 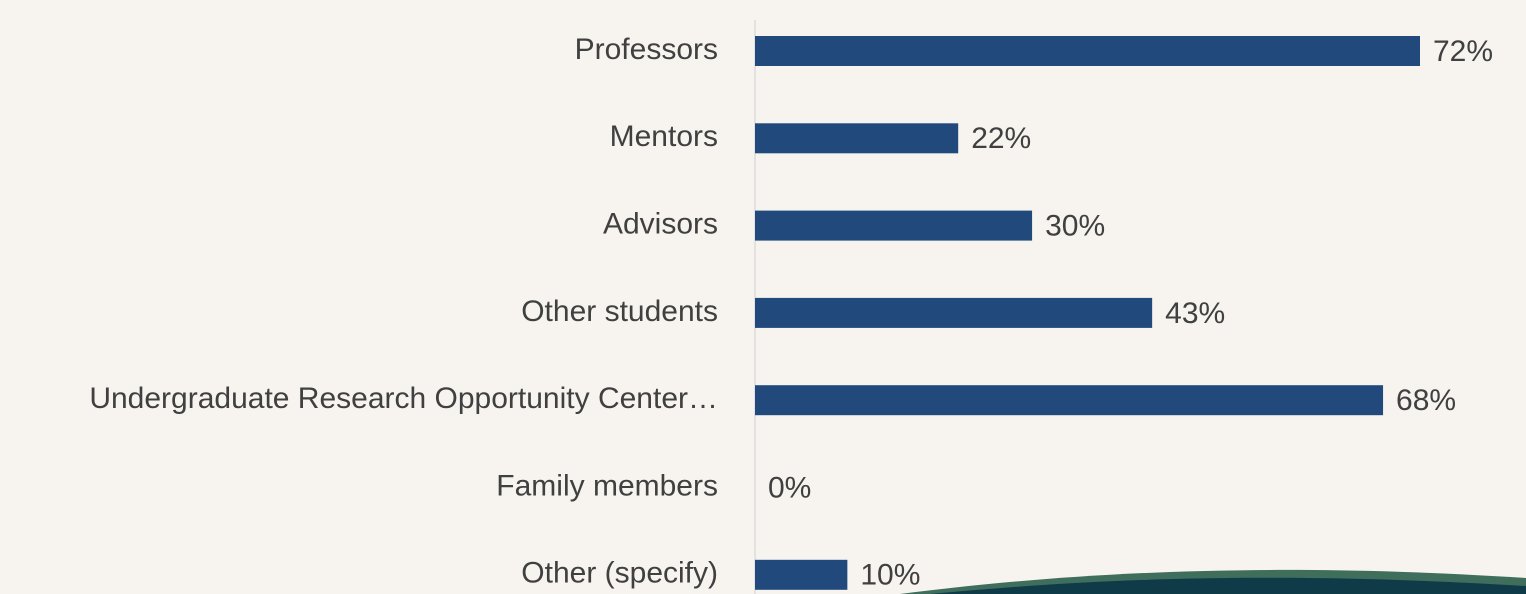 I want to click on category-label: Family members, so click(x=607, y=485).